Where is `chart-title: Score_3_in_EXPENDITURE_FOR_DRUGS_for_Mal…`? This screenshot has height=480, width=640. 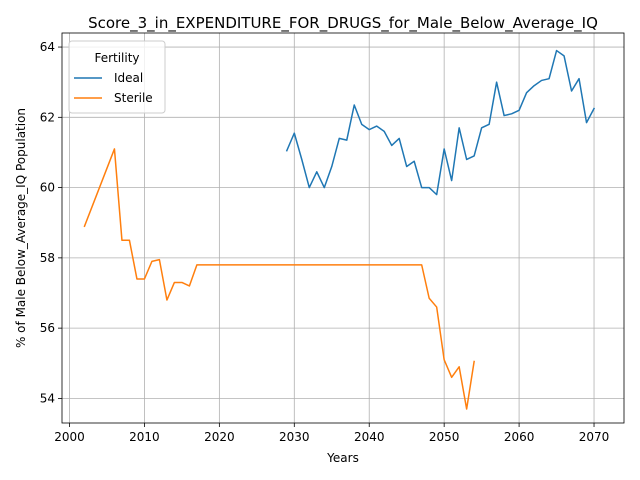 chart-title: Score_3_in_EXPENDITURE_FOR_DRUGS_for_Mal… is located at coordinates (343, 23).